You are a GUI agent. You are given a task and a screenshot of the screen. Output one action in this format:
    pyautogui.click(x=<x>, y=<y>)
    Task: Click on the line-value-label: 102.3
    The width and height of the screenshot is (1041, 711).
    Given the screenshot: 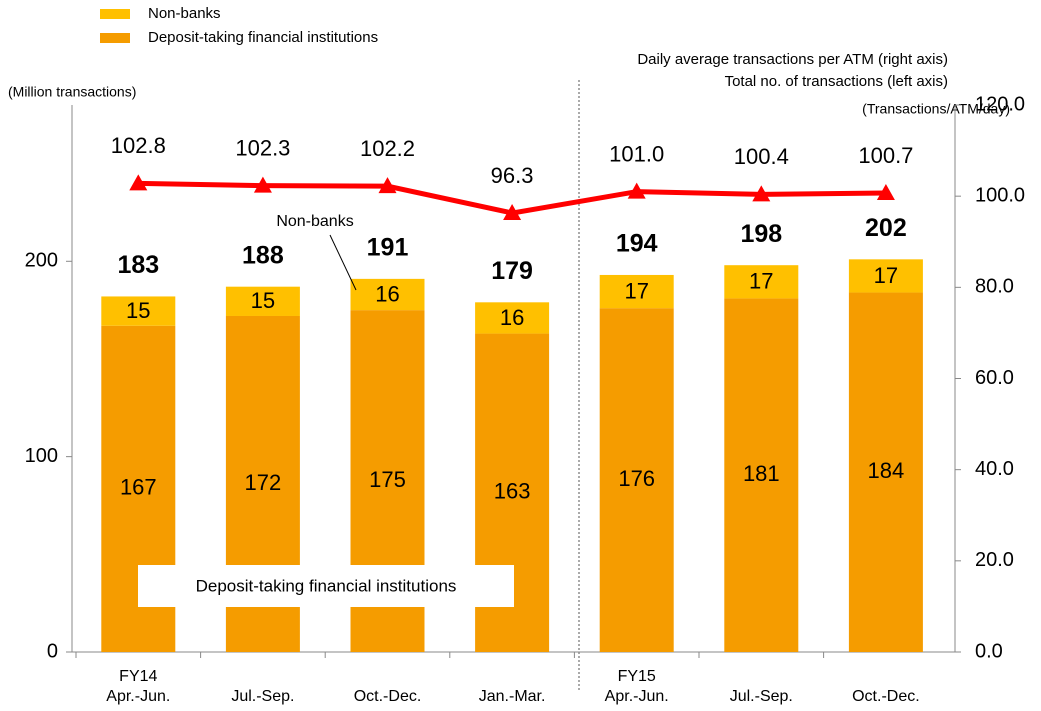 What is the action you would take?
    pyautogui.click(x=262, y=147)
    